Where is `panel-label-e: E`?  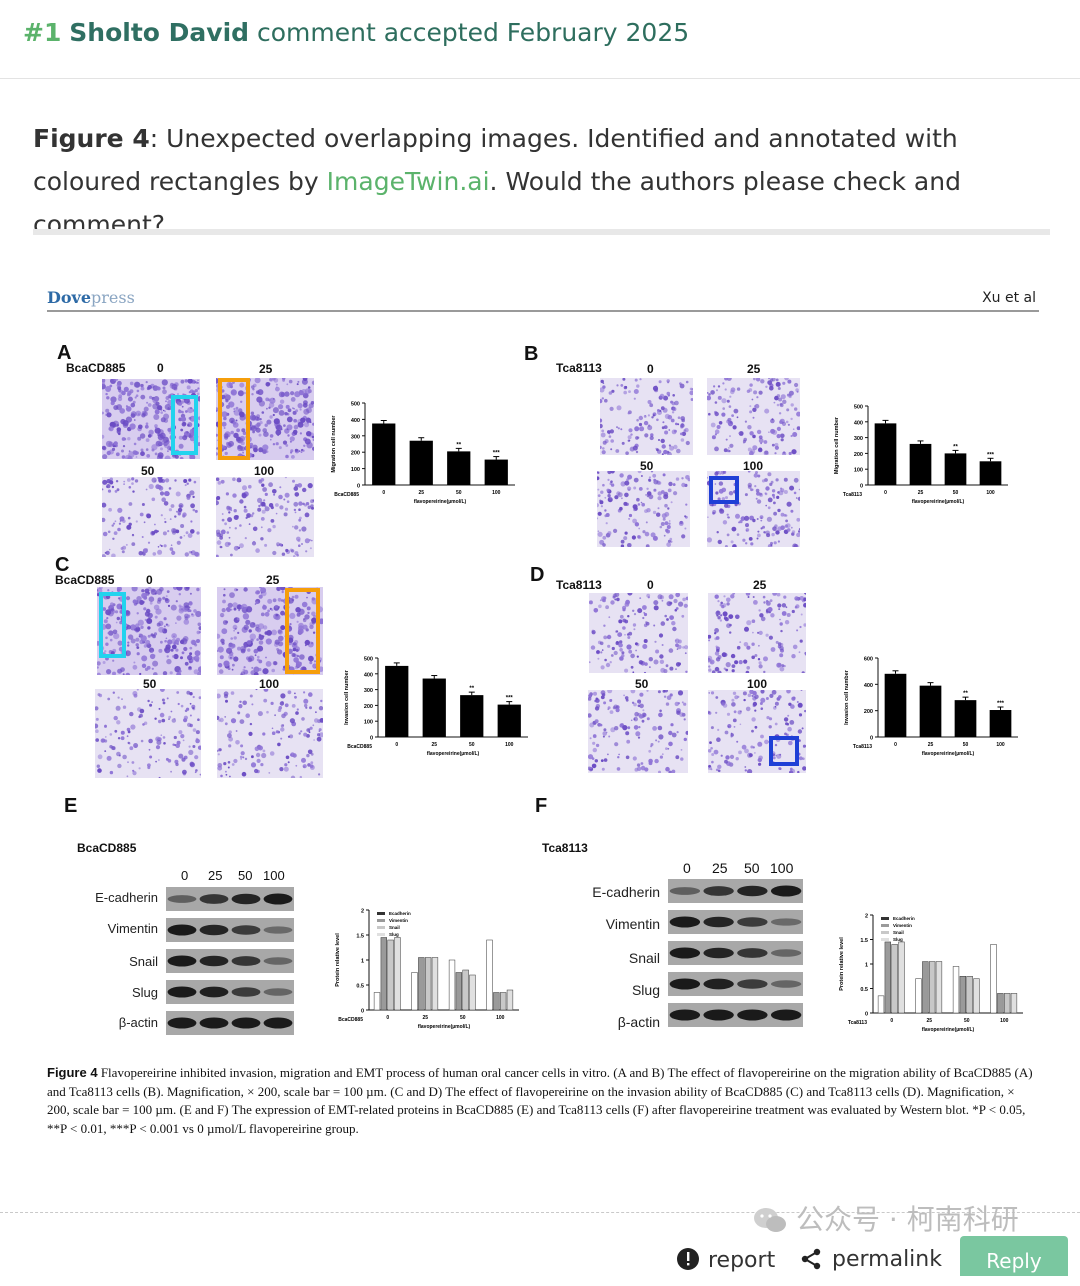
panel-label-e: E is located at coordinates (71, 806).